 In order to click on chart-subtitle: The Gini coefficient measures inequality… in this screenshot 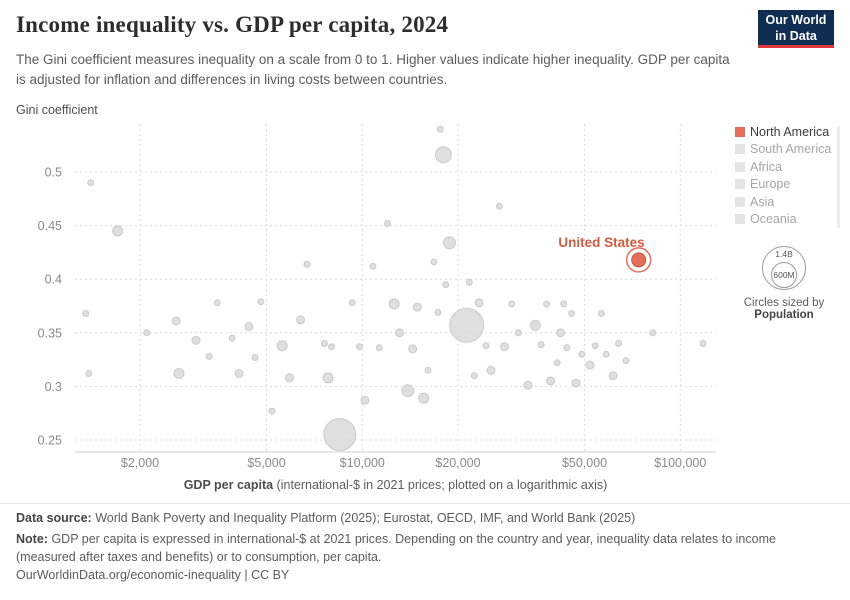, I will do `click(373, 69)`.